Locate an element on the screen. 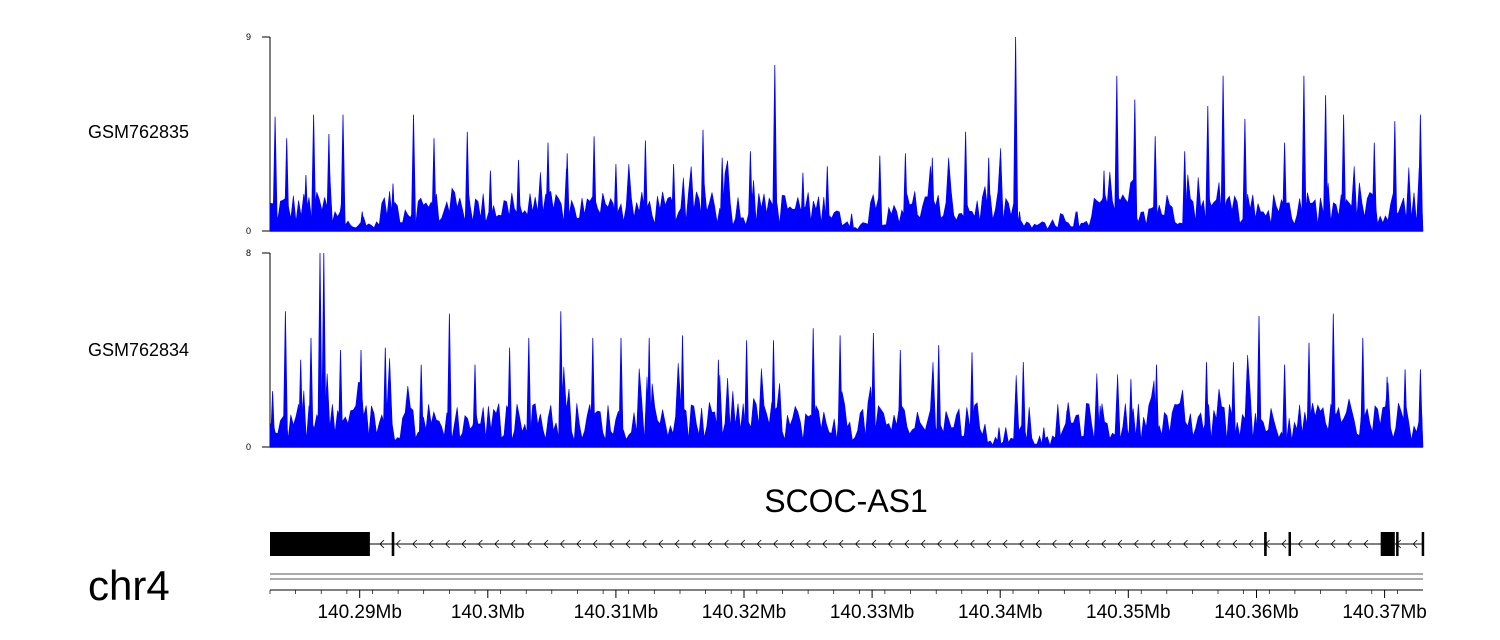 This screenshot has width=1500, height=640. genome-axis-tick-label: 140.32Mb is located at coordinates (744, 612).